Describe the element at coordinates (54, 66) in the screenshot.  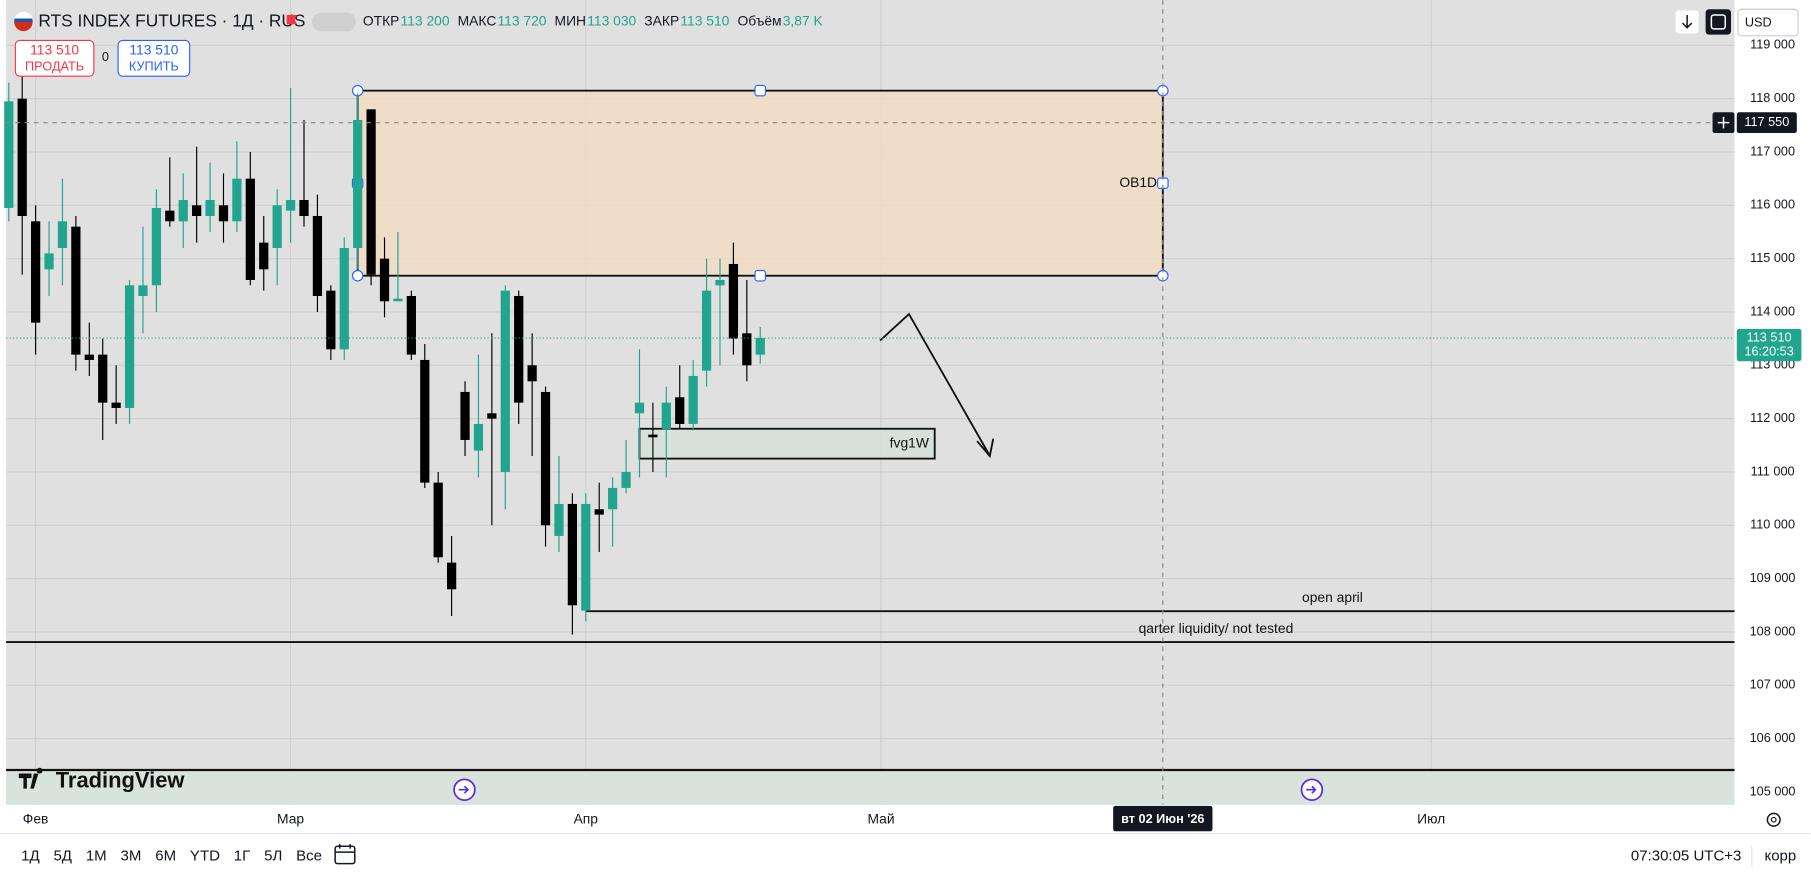
I see `sell-label: ПРОДАТЬ` at that location.